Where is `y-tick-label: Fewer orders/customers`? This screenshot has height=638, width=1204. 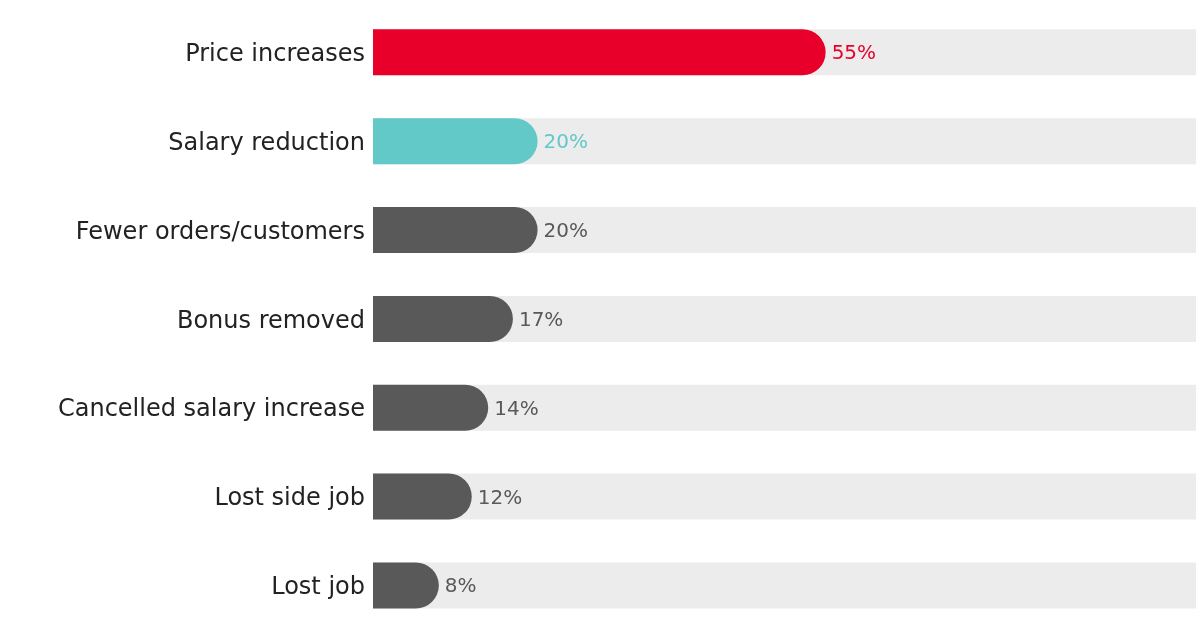 y-tick-label: Fewer orders/customers is located at coordinates (220, 230).